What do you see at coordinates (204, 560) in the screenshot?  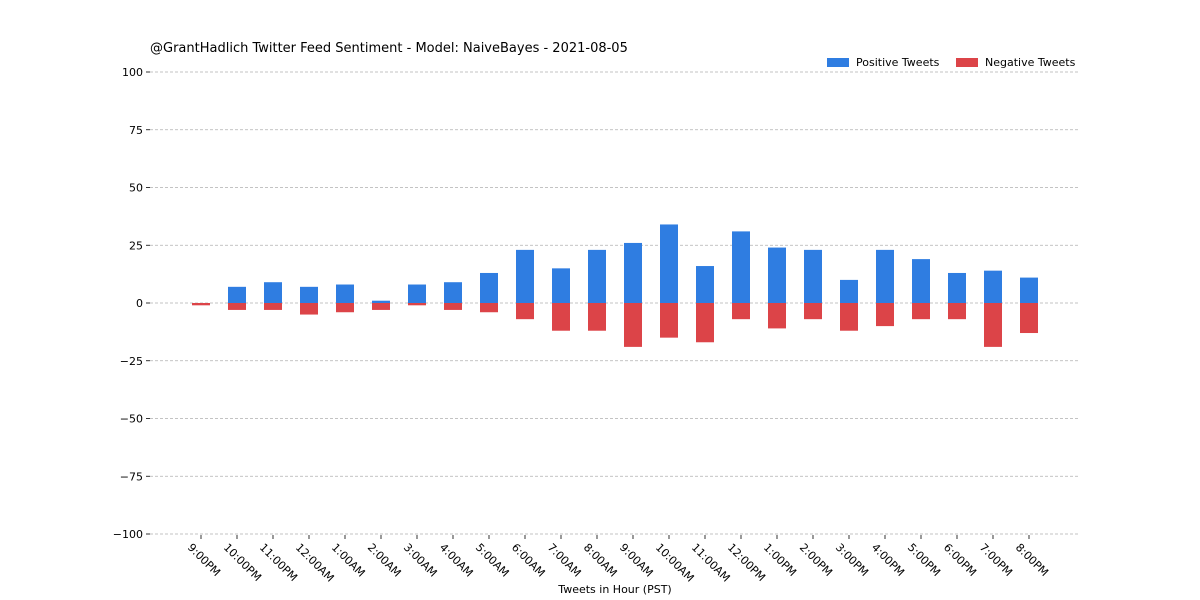 I see `x-tick-label: 9:00PM` at bounding box center [204, 560].